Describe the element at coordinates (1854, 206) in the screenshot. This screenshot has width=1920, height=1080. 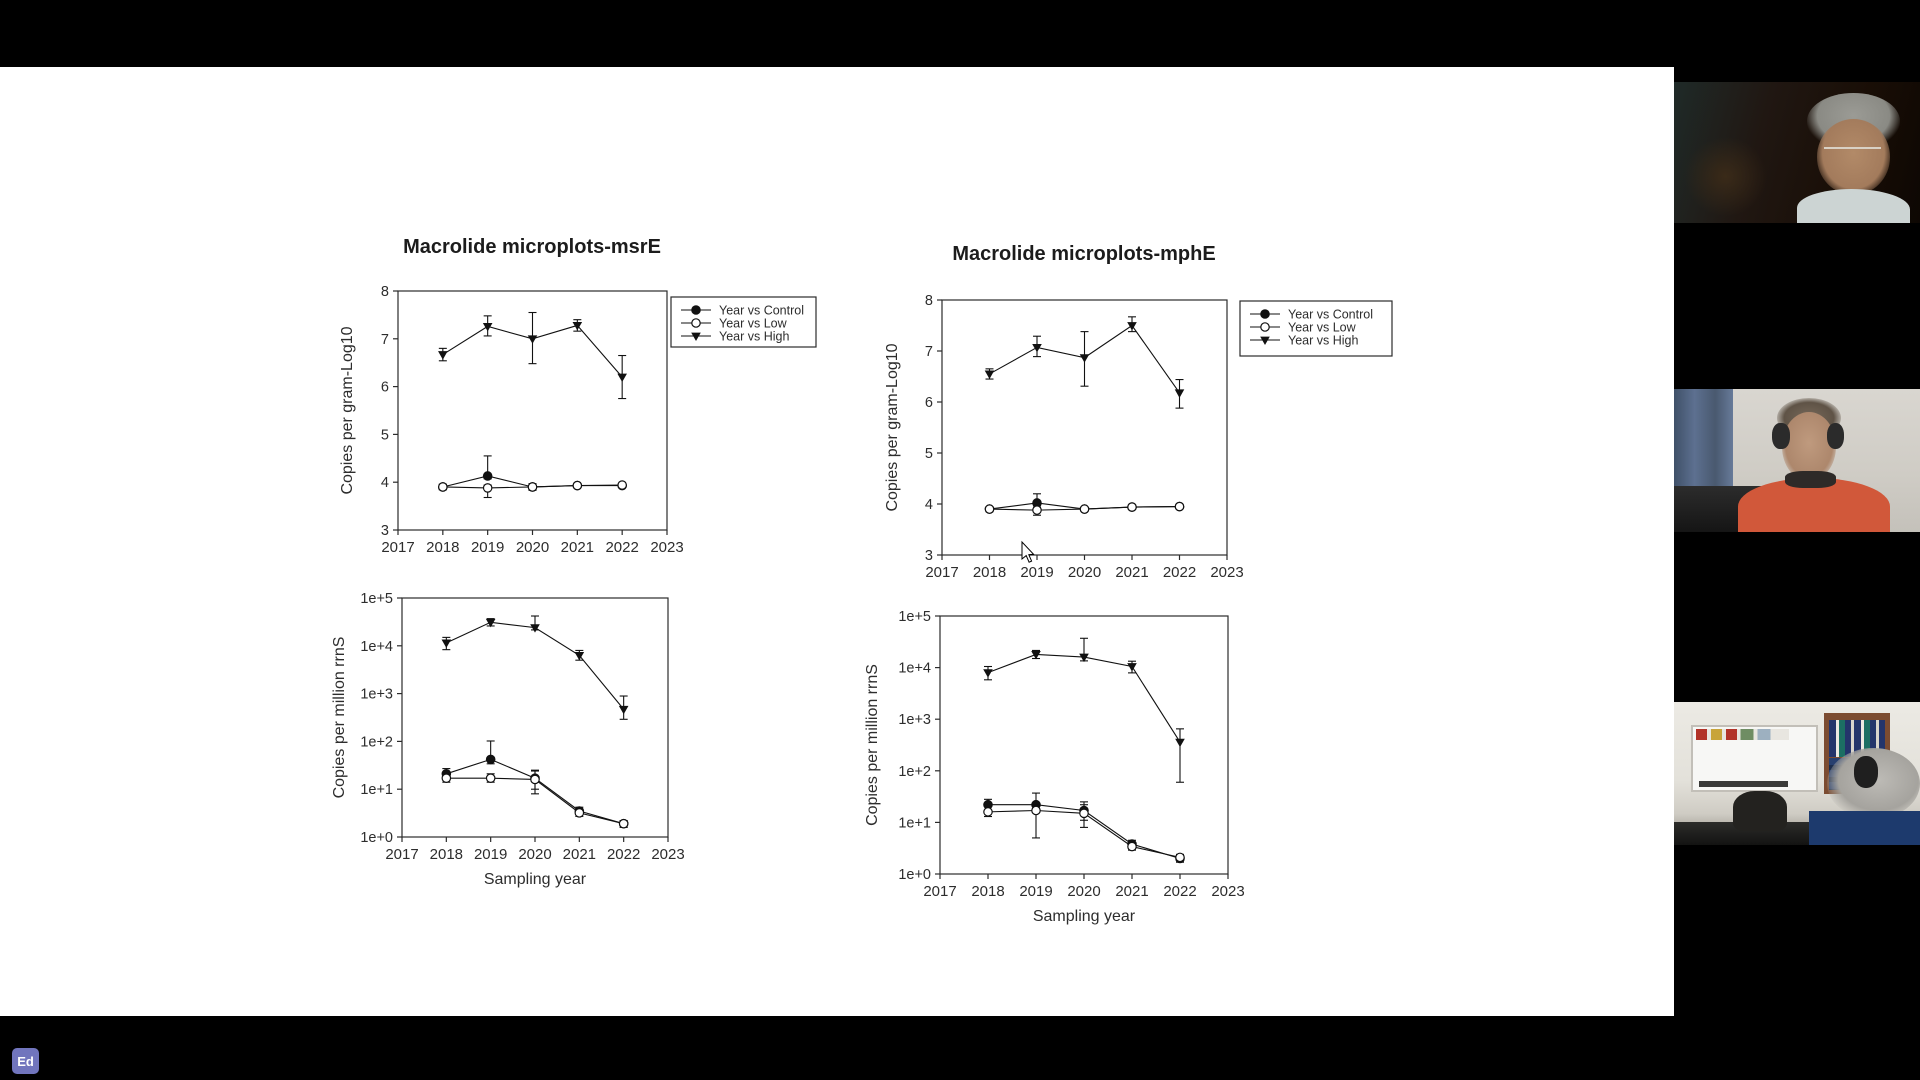
I see `video-person-shirt` at that location.